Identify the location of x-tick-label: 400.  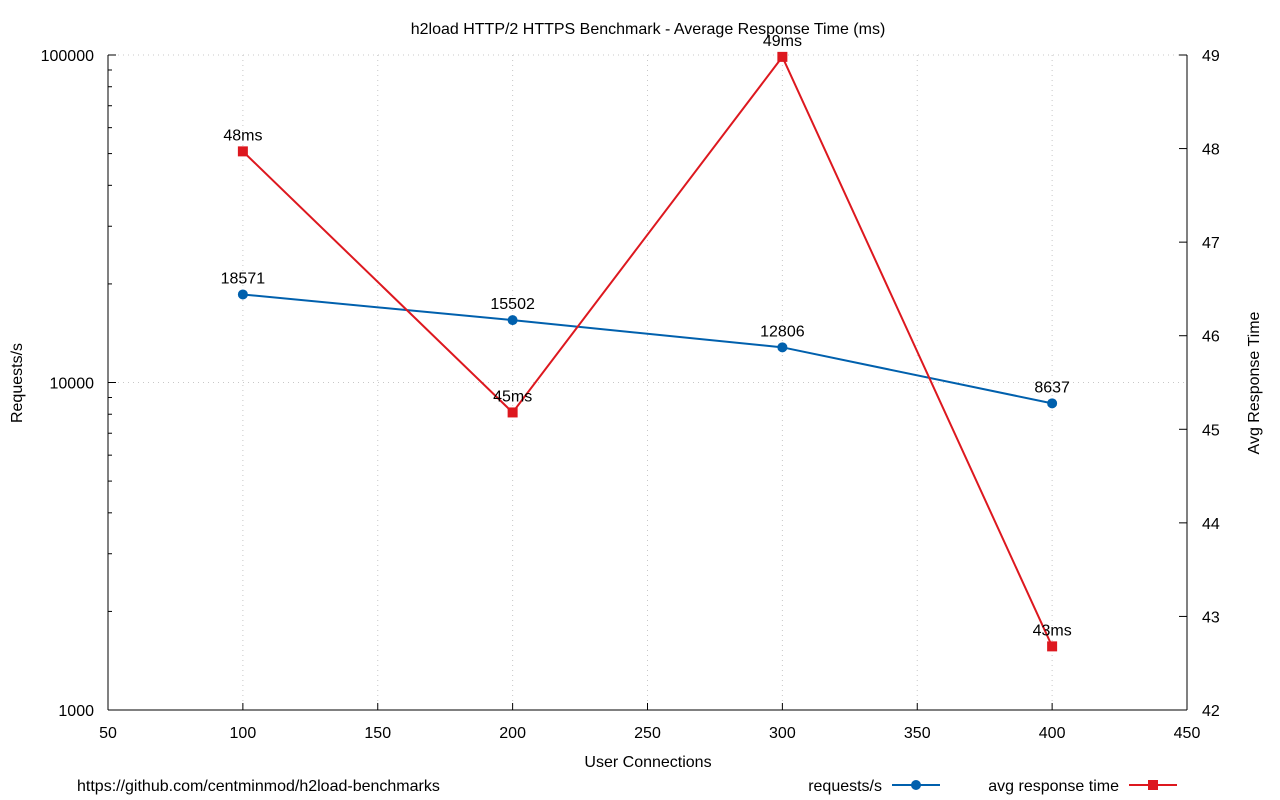
(1052, 733).